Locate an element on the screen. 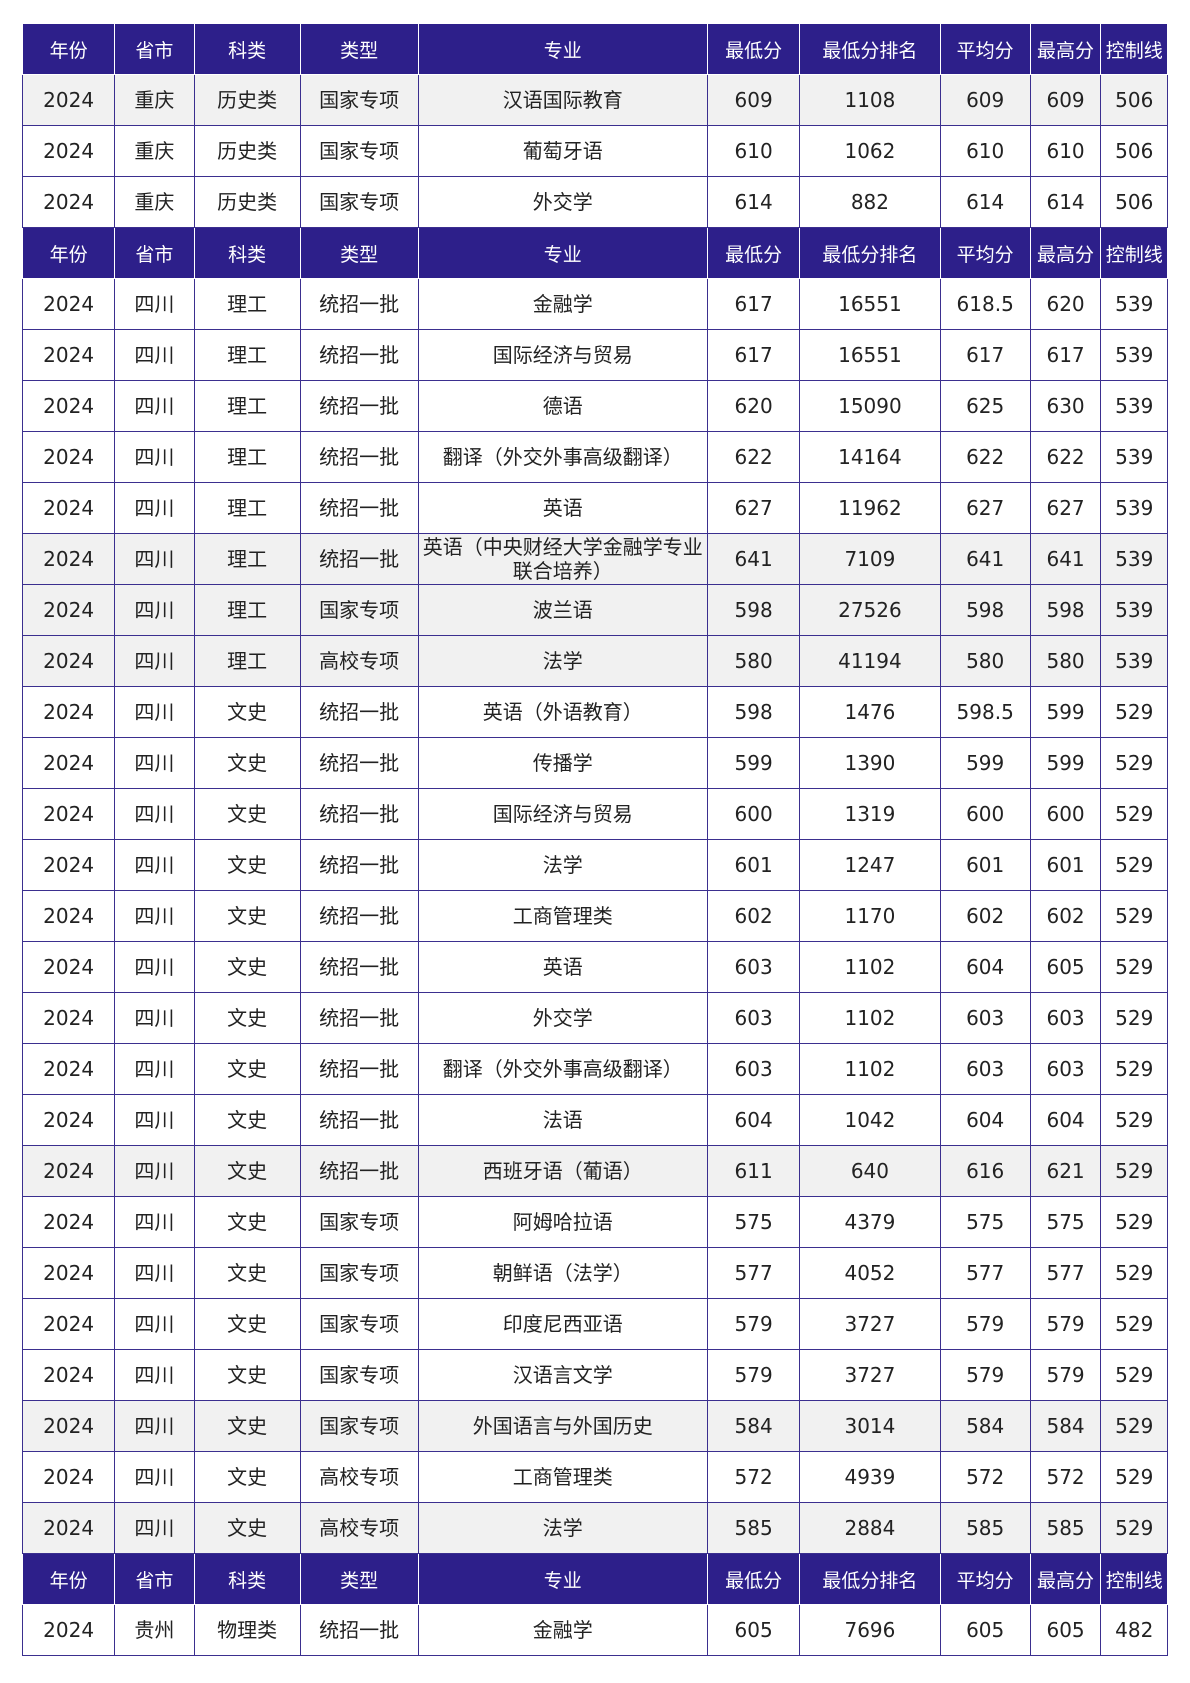 The width and height of the screenshot is (1190, 1683). column-header-subject-category: 科类 is located at coordinates (247, 49).